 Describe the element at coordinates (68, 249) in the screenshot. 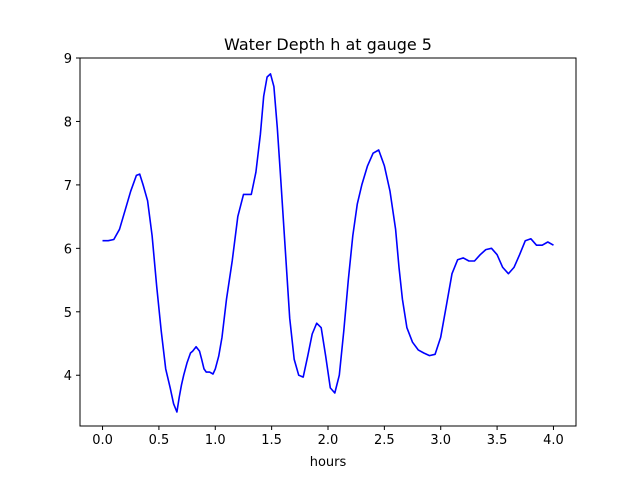

I see `y-tick-label: 6` at that location.